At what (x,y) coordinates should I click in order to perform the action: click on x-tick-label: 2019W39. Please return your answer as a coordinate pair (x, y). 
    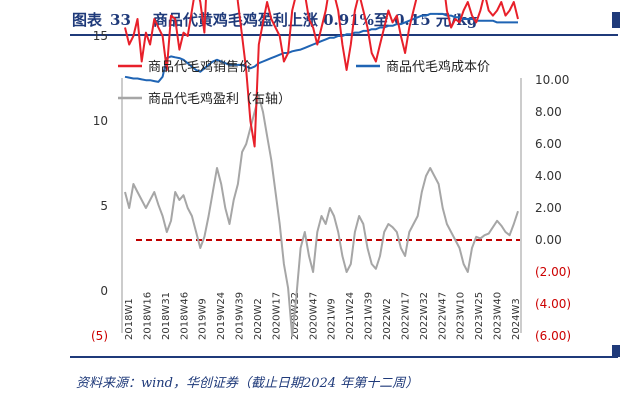
    Looking at the image, I should click on (240, 316).